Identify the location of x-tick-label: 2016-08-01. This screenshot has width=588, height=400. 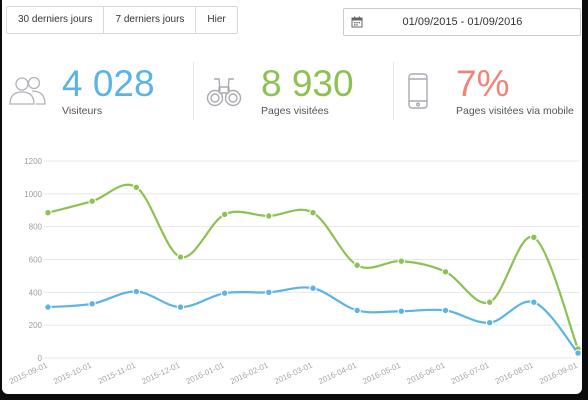
(514, 373).